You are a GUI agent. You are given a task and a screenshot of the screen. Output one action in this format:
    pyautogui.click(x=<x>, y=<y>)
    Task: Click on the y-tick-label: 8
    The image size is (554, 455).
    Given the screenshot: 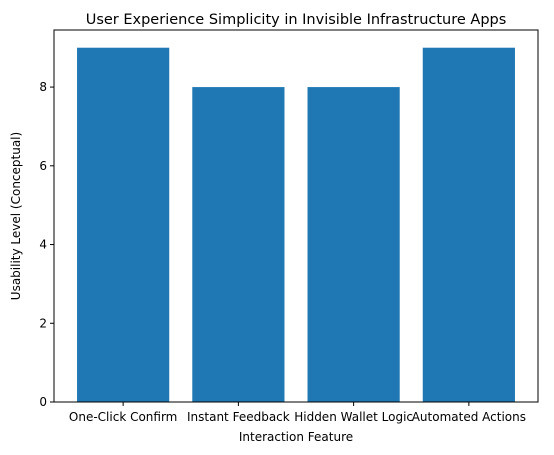 What is the action you would take?
    pyautogui.click(x=43, y=87)
    